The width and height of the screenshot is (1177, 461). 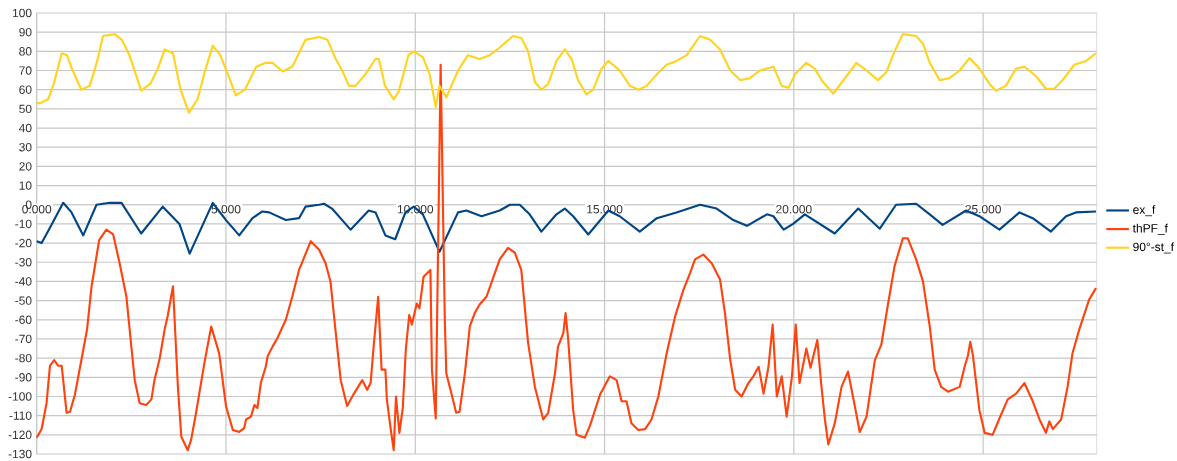 What do you see at coordinates (1153, 248) in the screenshot?
I see `legend-label: 90°-st_f` at bounding box center [1153, 248].